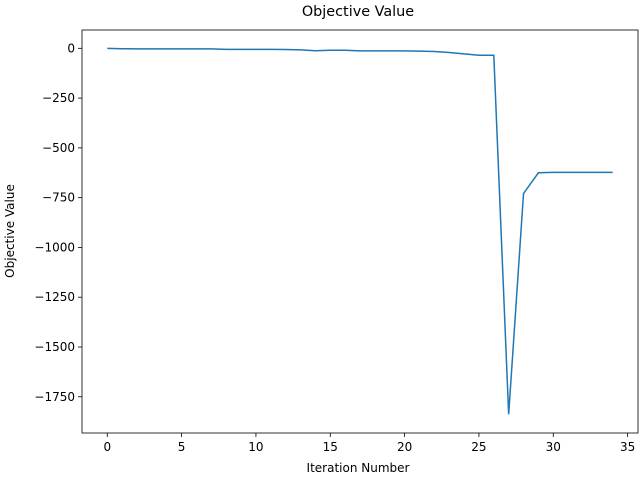 Image resolution: width=640 pixels, height=480 pixels. Describe the element at coordinates (58, 148) in the screenshot. I see `y-tick-label: −500` at that location.